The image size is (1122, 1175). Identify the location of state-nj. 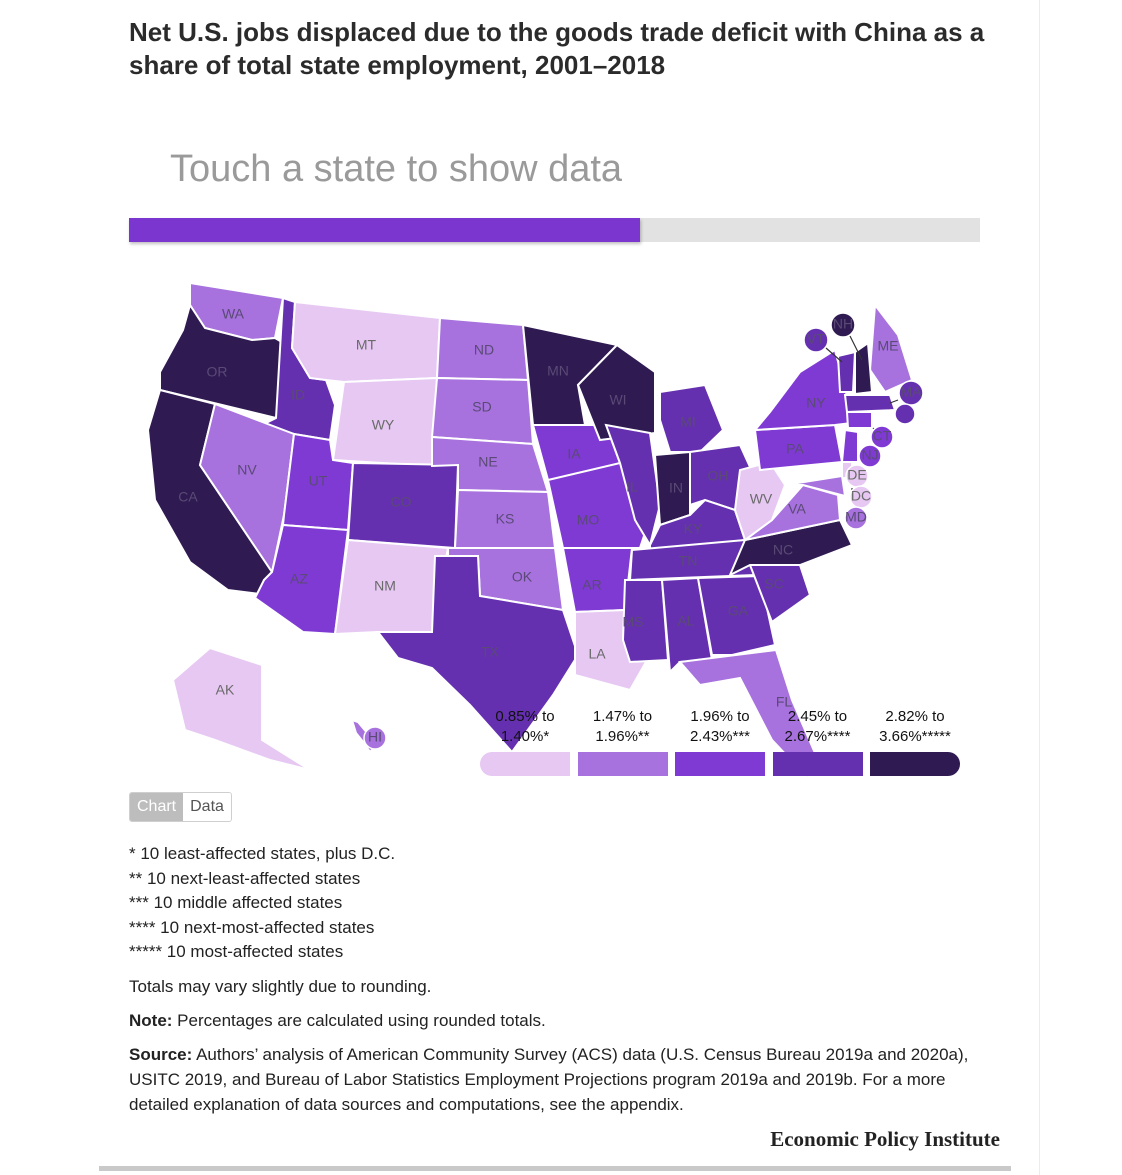
(849, 445).